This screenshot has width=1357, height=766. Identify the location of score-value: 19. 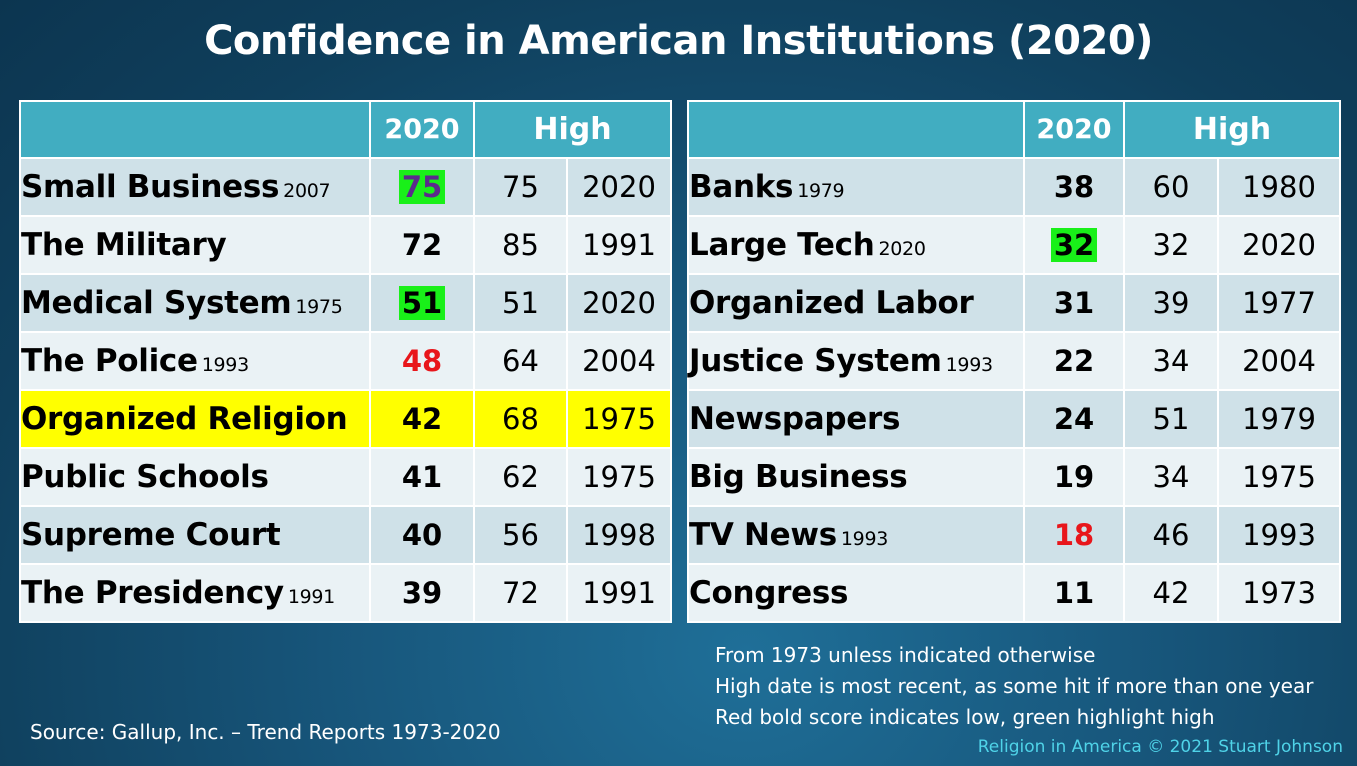
(1074, 477).